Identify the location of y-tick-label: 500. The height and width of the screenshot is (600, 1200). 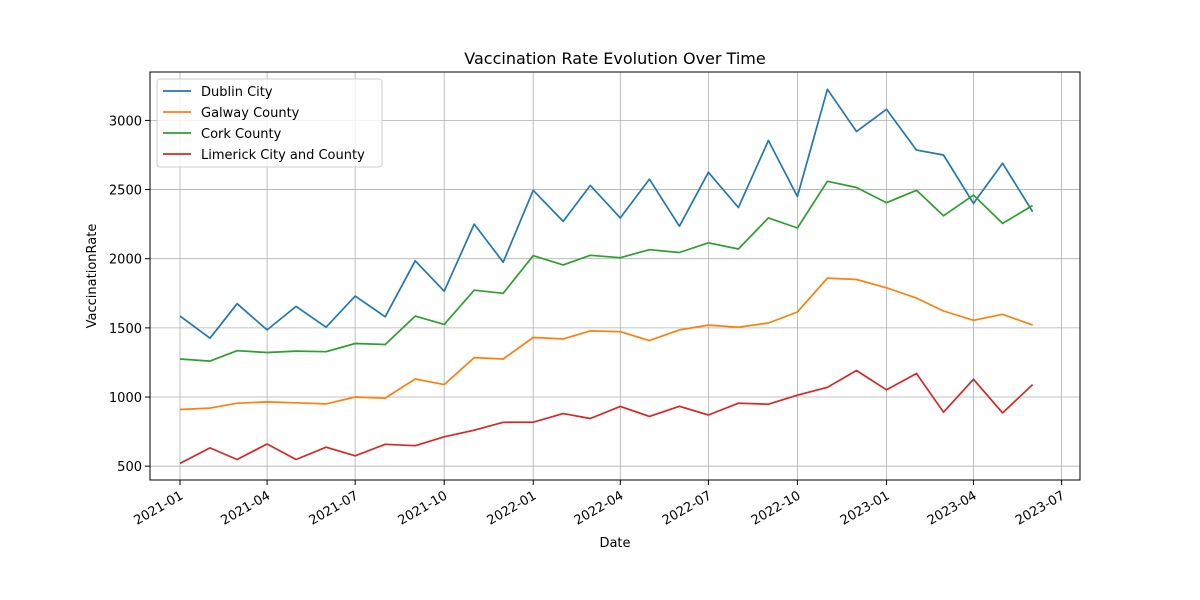
(129, 467).